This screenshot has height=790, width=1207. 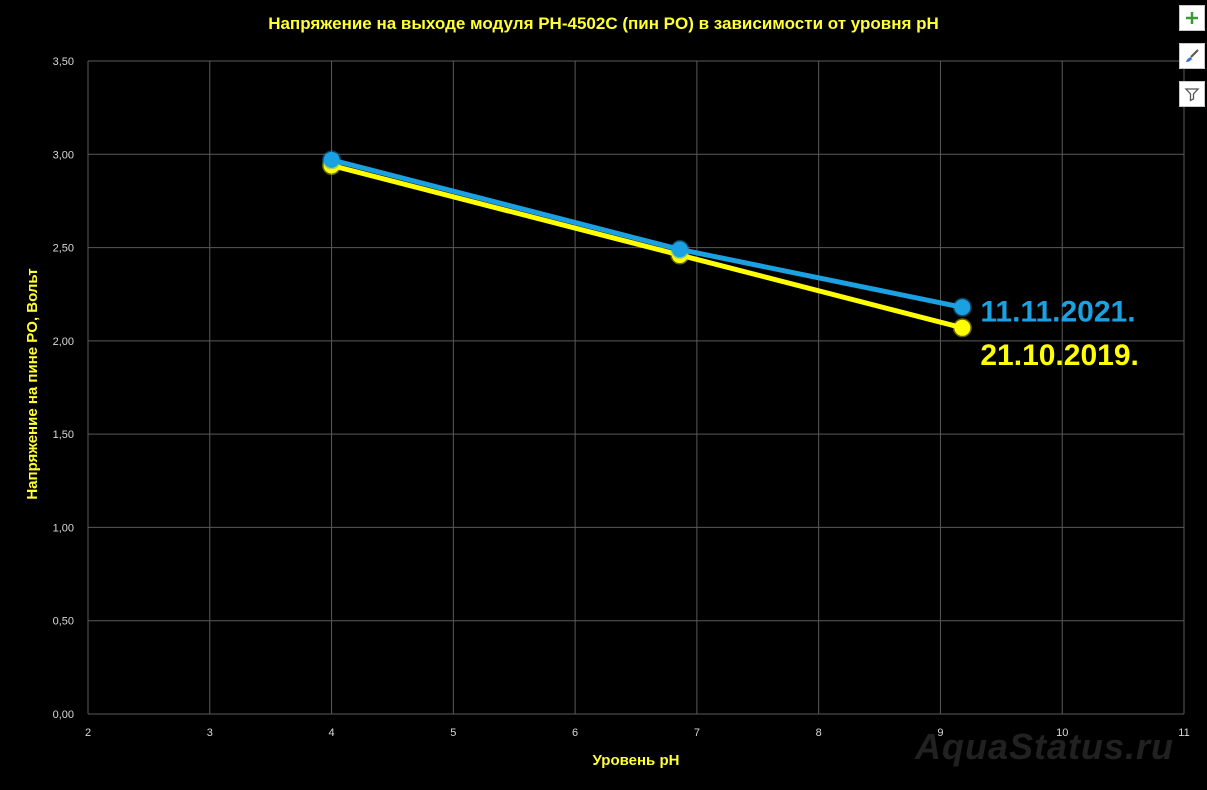 What do you see at coordinates (210, 733) in the screenshot?
I see `x-tick-label: 3` at bounding box center [210, 733].